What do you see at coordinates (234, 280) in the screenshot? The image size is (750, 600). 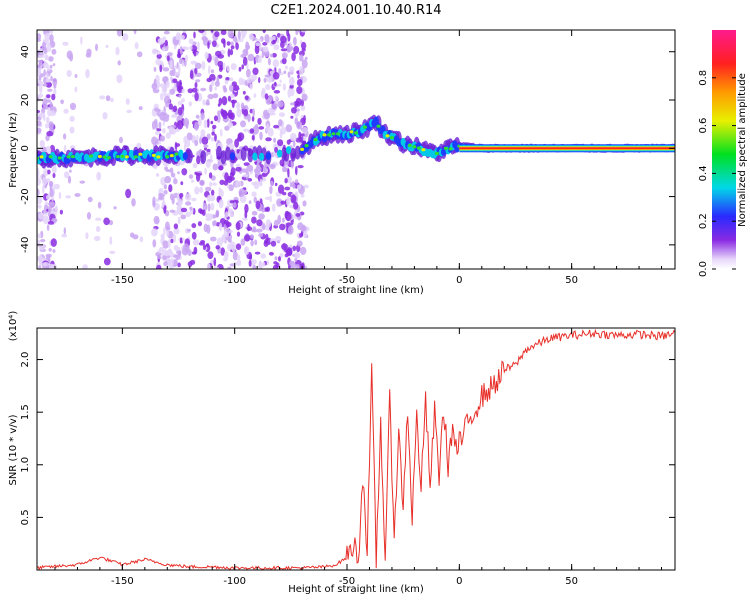 I see `x-tick-label: -100` at bounding box center [234, 280].